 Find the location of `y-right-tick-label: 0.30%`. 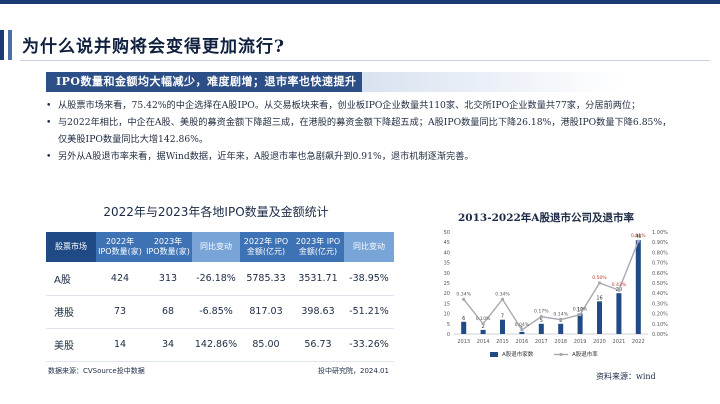

y-right-tick-label: 0.30% is located at coordinates (660, 304).